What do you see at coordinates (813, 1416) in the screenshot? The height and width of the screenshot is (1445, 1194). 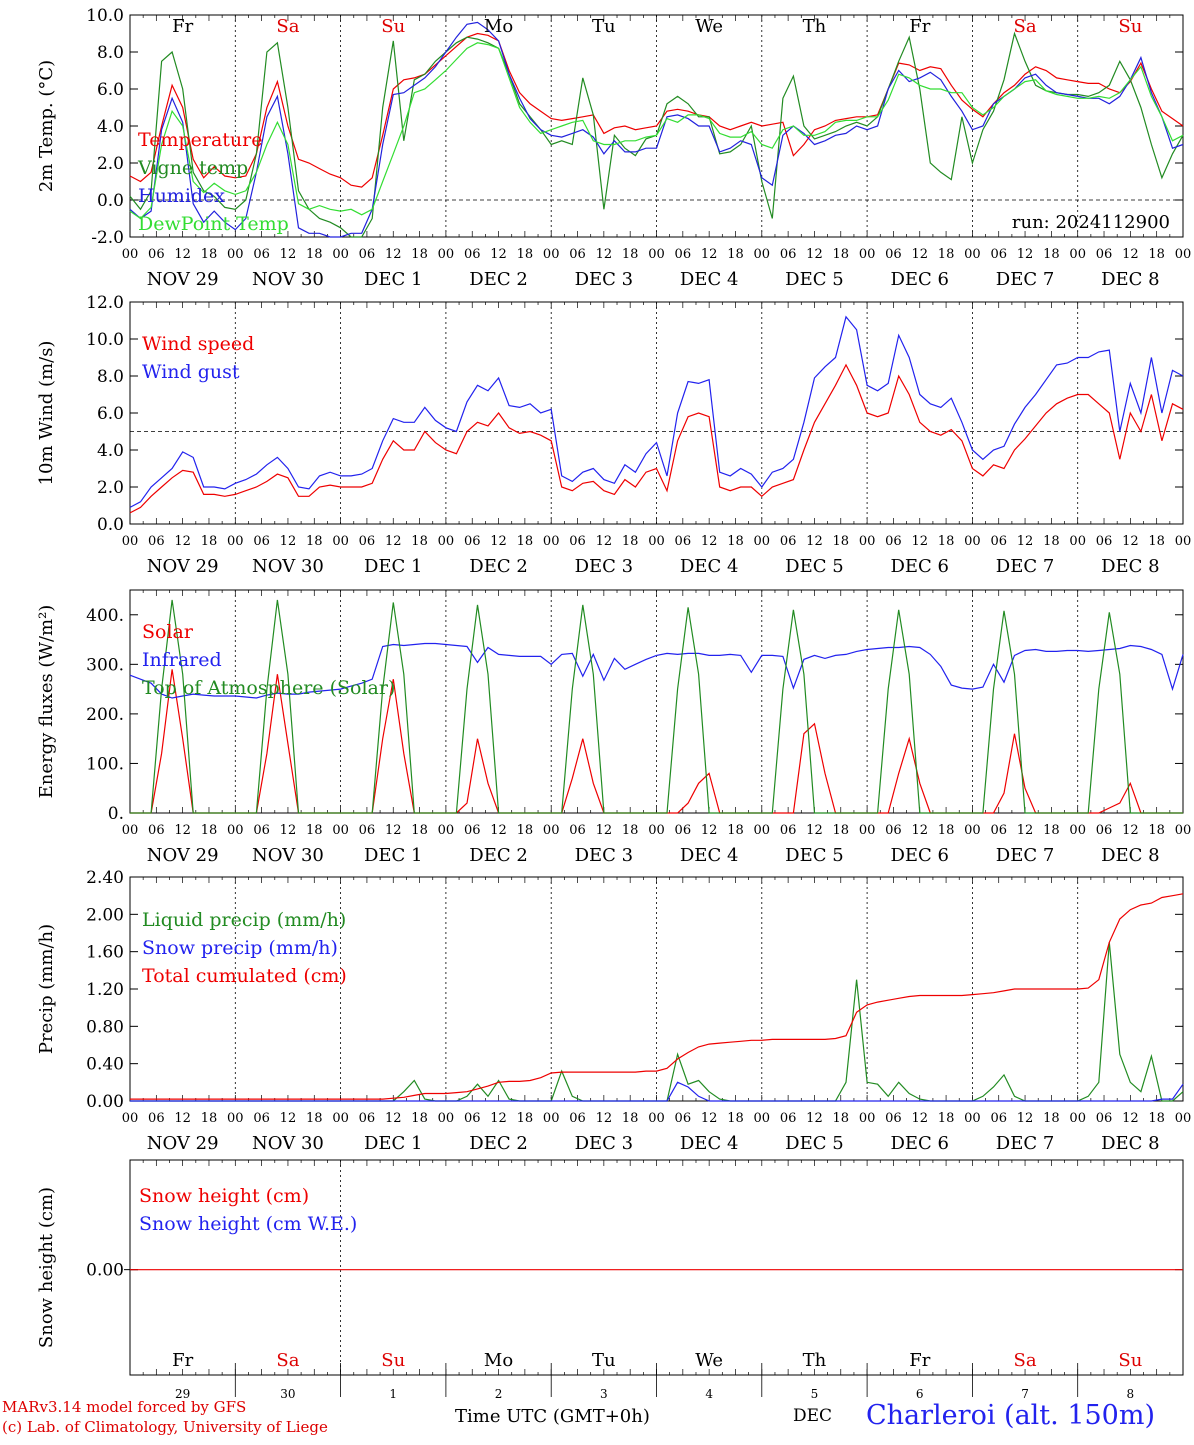 I see `month-label: DEC` at bounding box center [813, 1416].